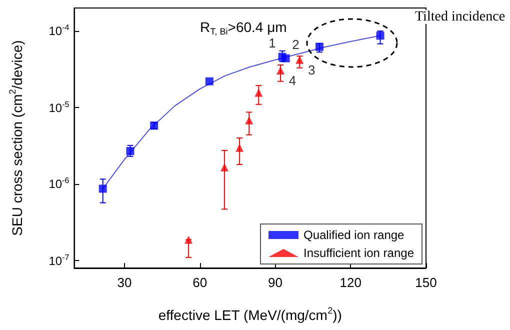  What do you see at coordinates (292, 80) in the screenshot?
I see `annotation: 4` at bounding box center [292, 80].